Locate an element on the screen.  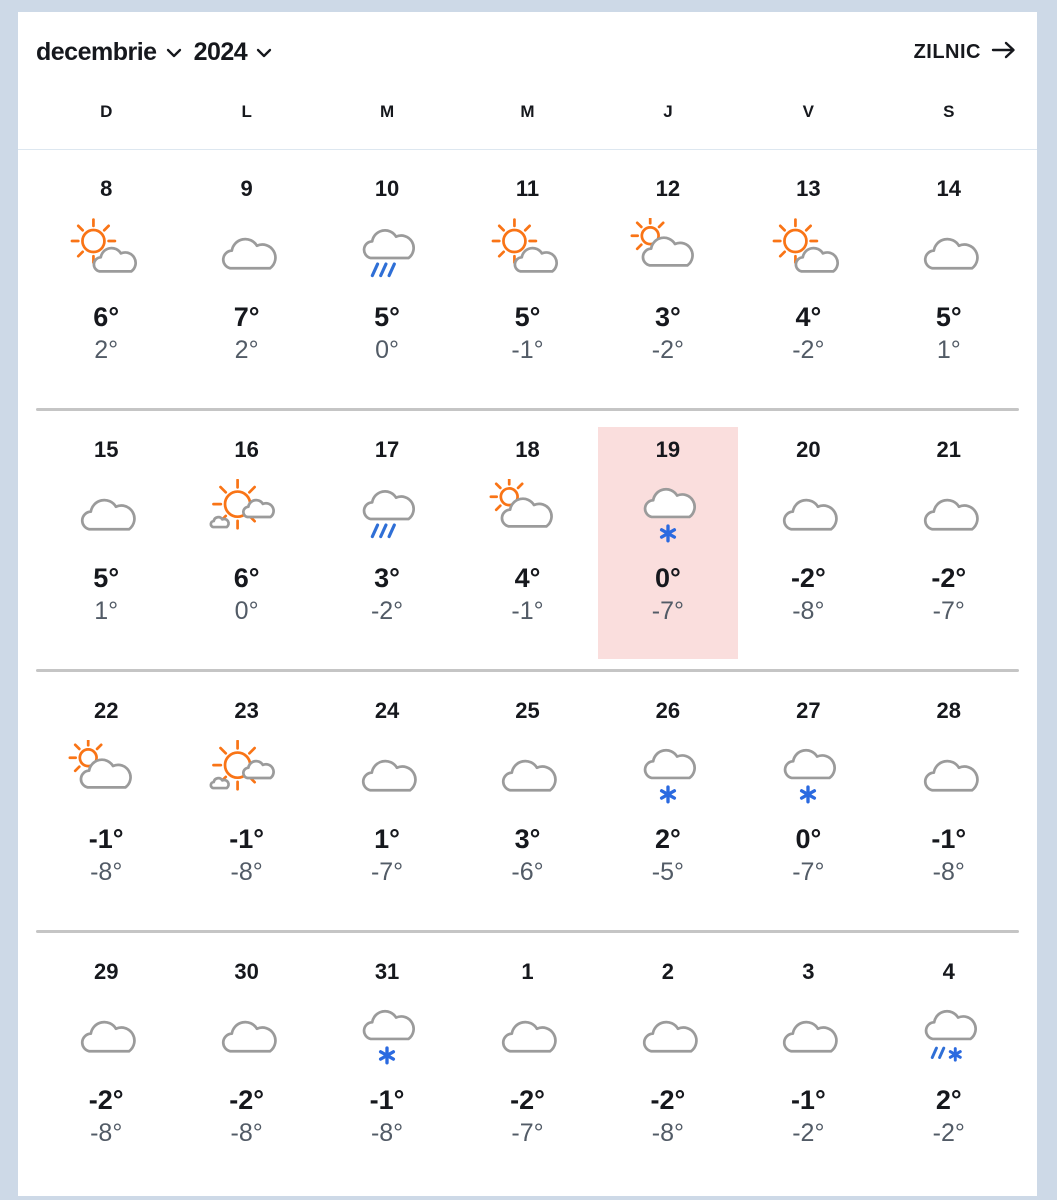
day-cell: 16 6° 0° is located at coordinates (246, 543).